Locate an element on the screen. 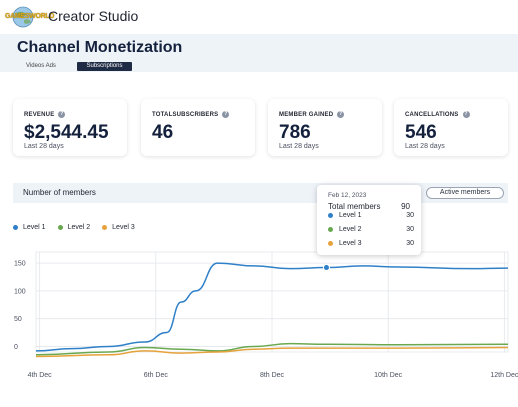  legend-item-level-1: Level 1 is located at coordinates (29, 227).